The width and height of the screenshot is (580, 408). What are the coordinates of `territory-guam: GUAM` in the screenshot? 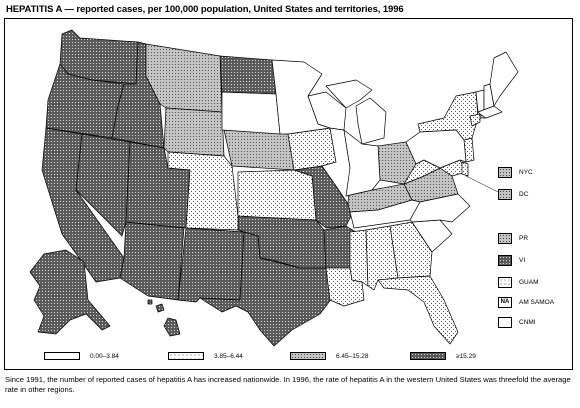 It's located at (535, 282).